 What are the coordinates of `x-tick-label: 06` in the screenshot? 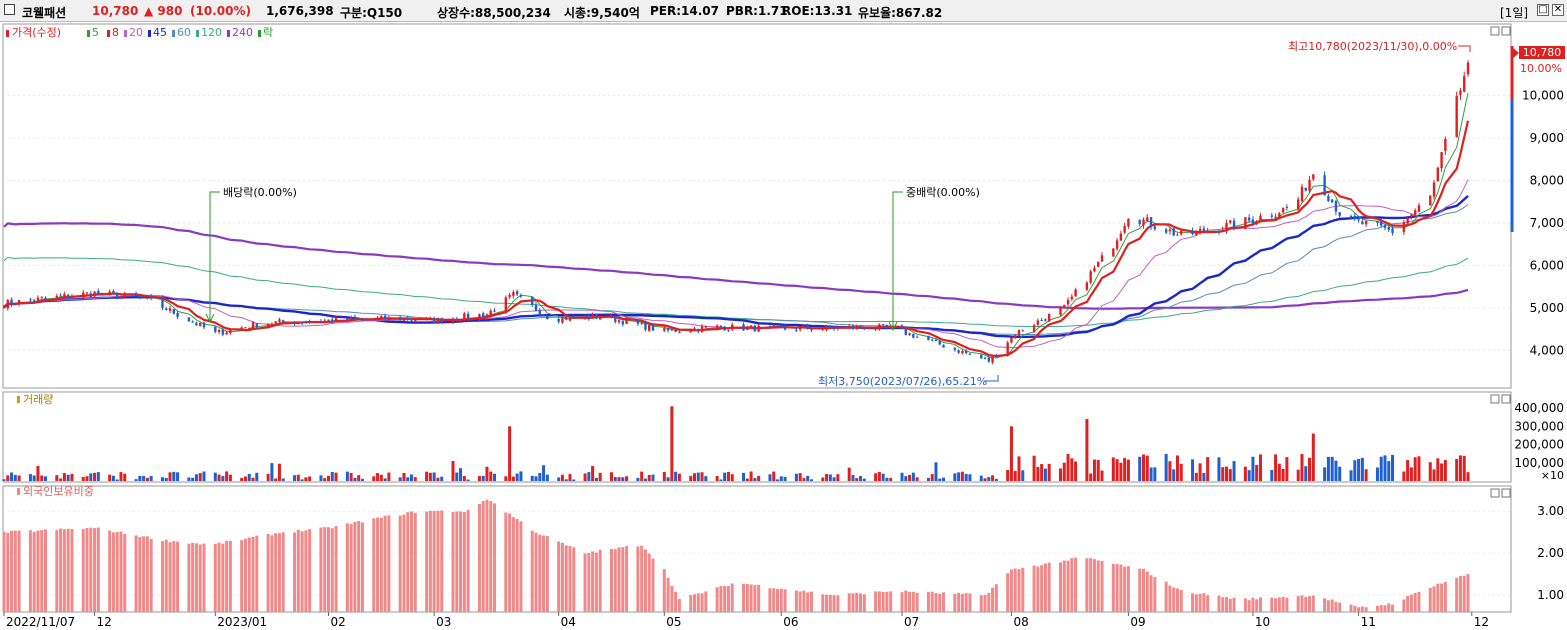 It's located at (790, 622).